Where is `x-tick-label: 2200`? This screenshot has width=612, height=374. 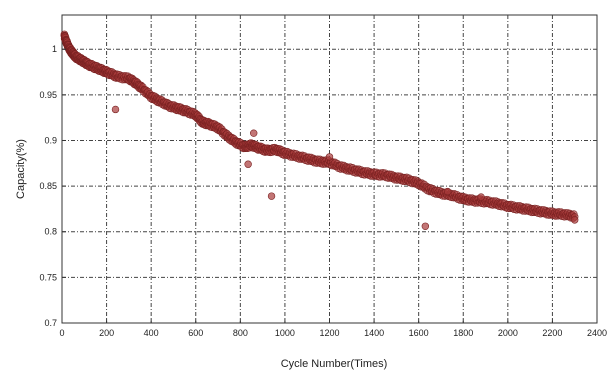 x-tick-label: 2200 is located at coordinates (552, 333).